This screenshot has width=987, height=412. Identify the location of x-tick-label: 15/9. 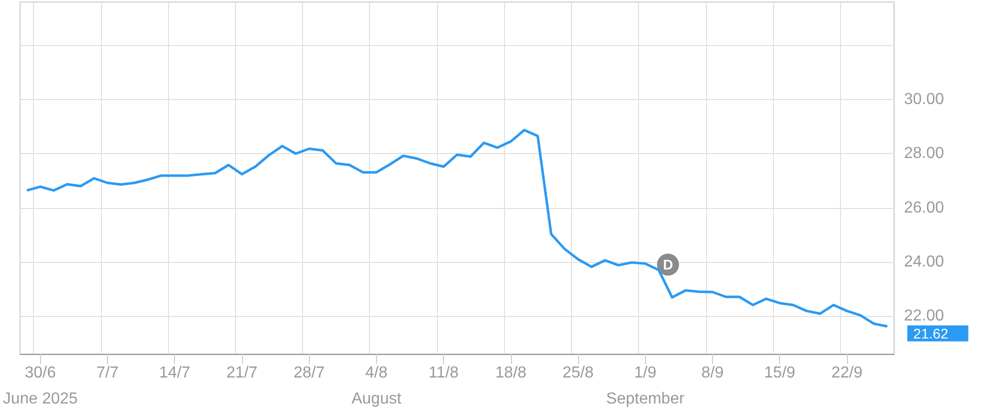
(780, 373).